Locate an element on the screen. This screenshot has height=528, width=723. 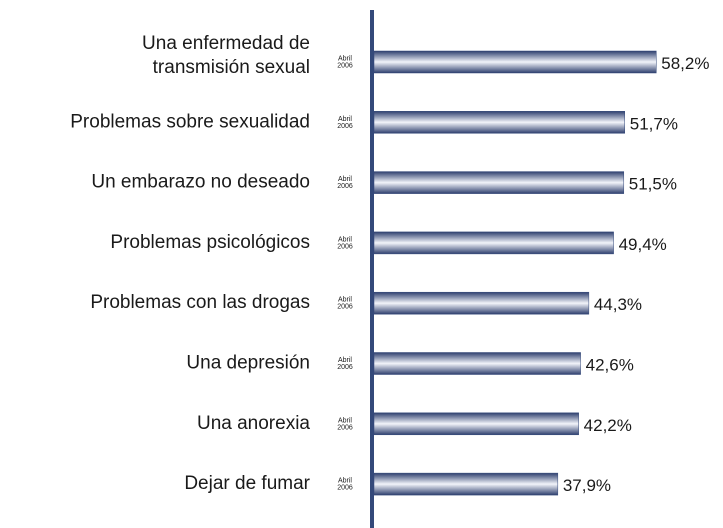
value-label: 42,2% is located at coordinates (608, 425).